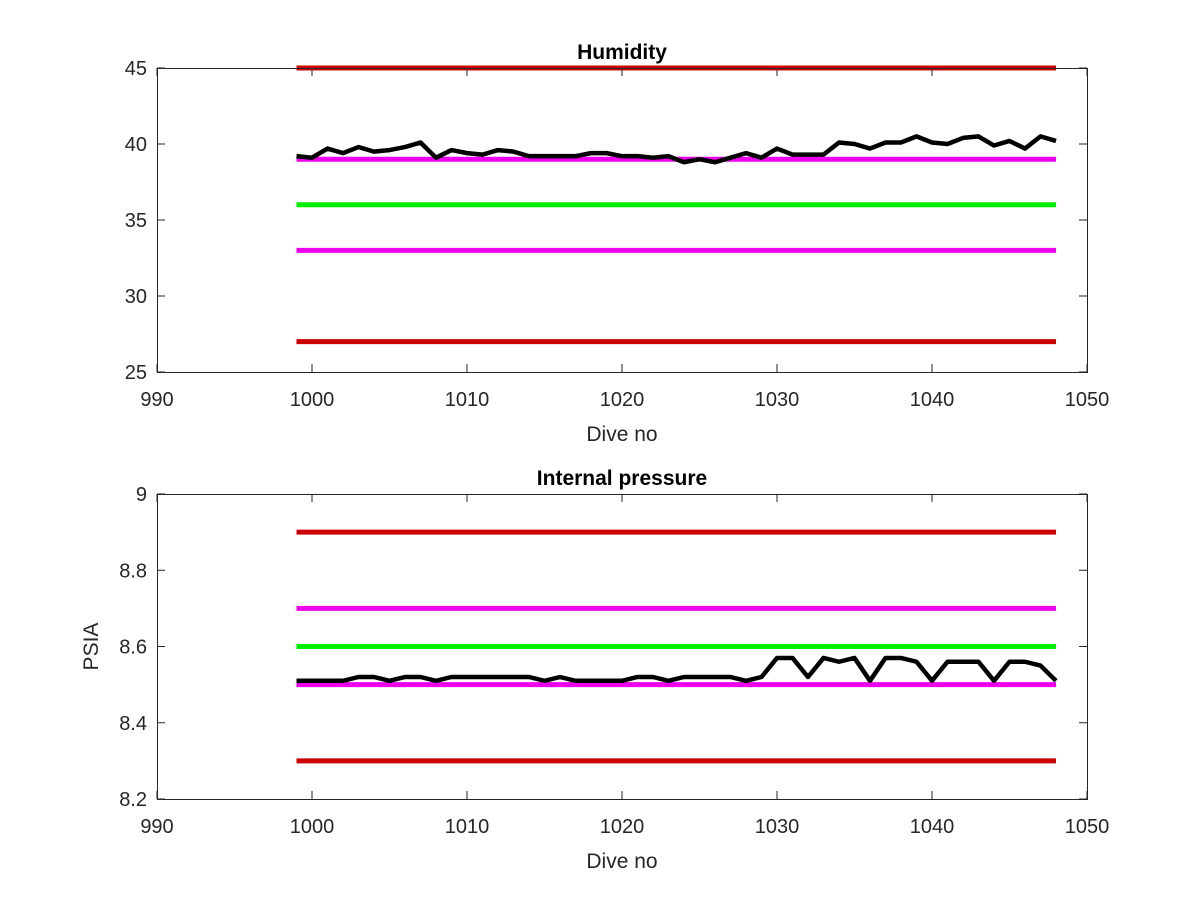 This screenshot has width=1200, height=900. What do you see at coordinates (133, 724) in the screenshot?
I see `pressure-y-tick-label: 8.4` at bounding box center [133, 724].